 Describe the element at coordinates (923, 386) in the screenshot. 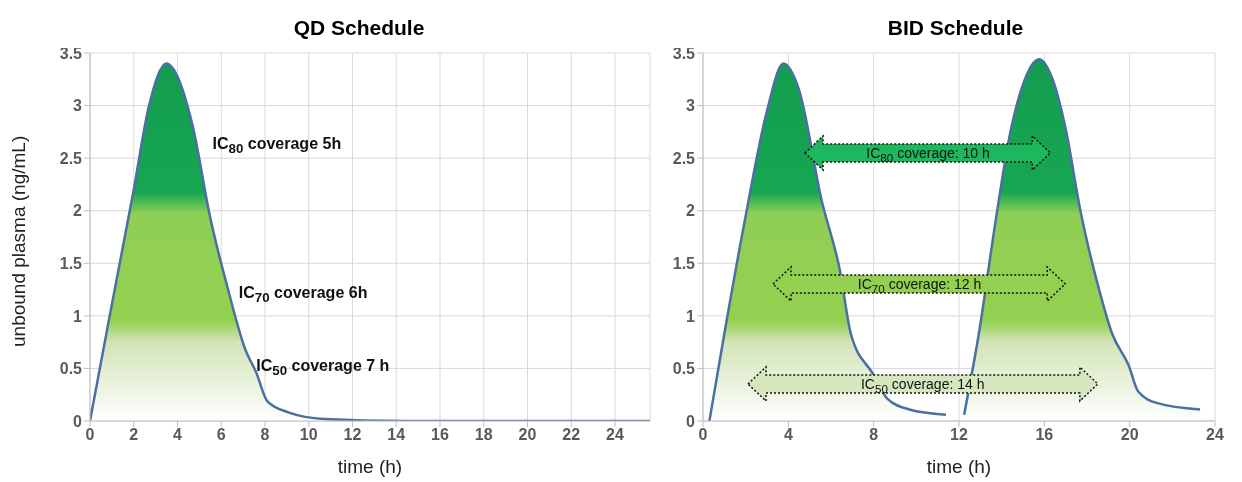

I see `annotation: IC$_{50}$ coverage: 14 h` at that location.